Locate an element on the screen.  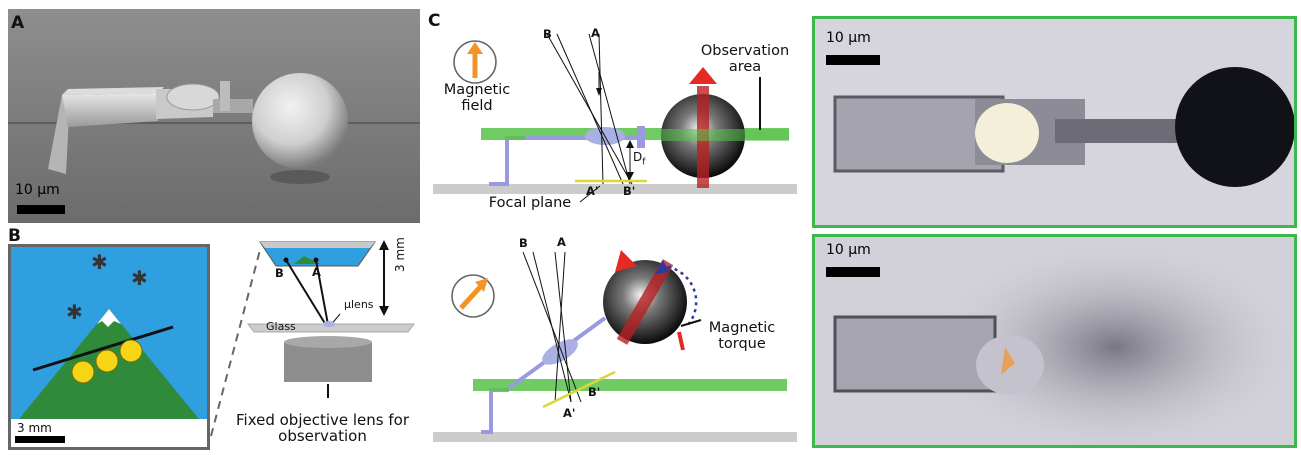
panel-c-bottom-schematic is located at coordinates (615, 346).